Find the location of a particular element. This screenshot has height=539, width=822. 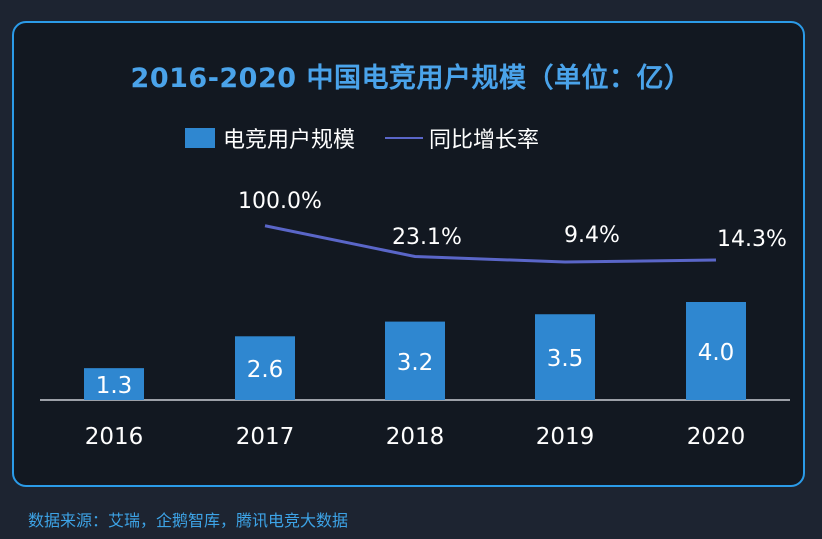

bar-value-label-2017: 2.6 is located at coordinates (265, 370).